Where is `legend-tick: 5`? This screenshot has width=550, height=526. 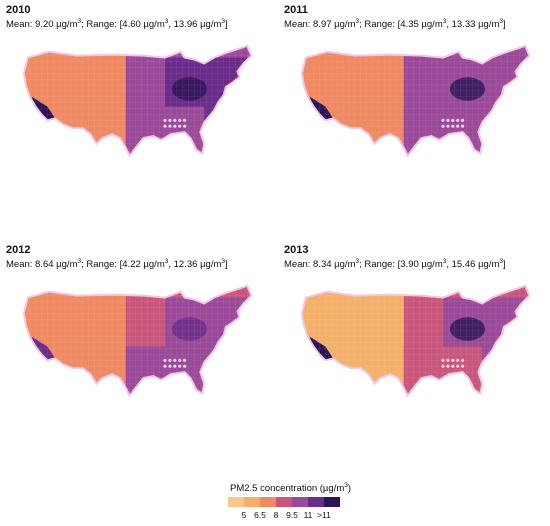
legend-tick: 5 is located at coordinates (244, 515).